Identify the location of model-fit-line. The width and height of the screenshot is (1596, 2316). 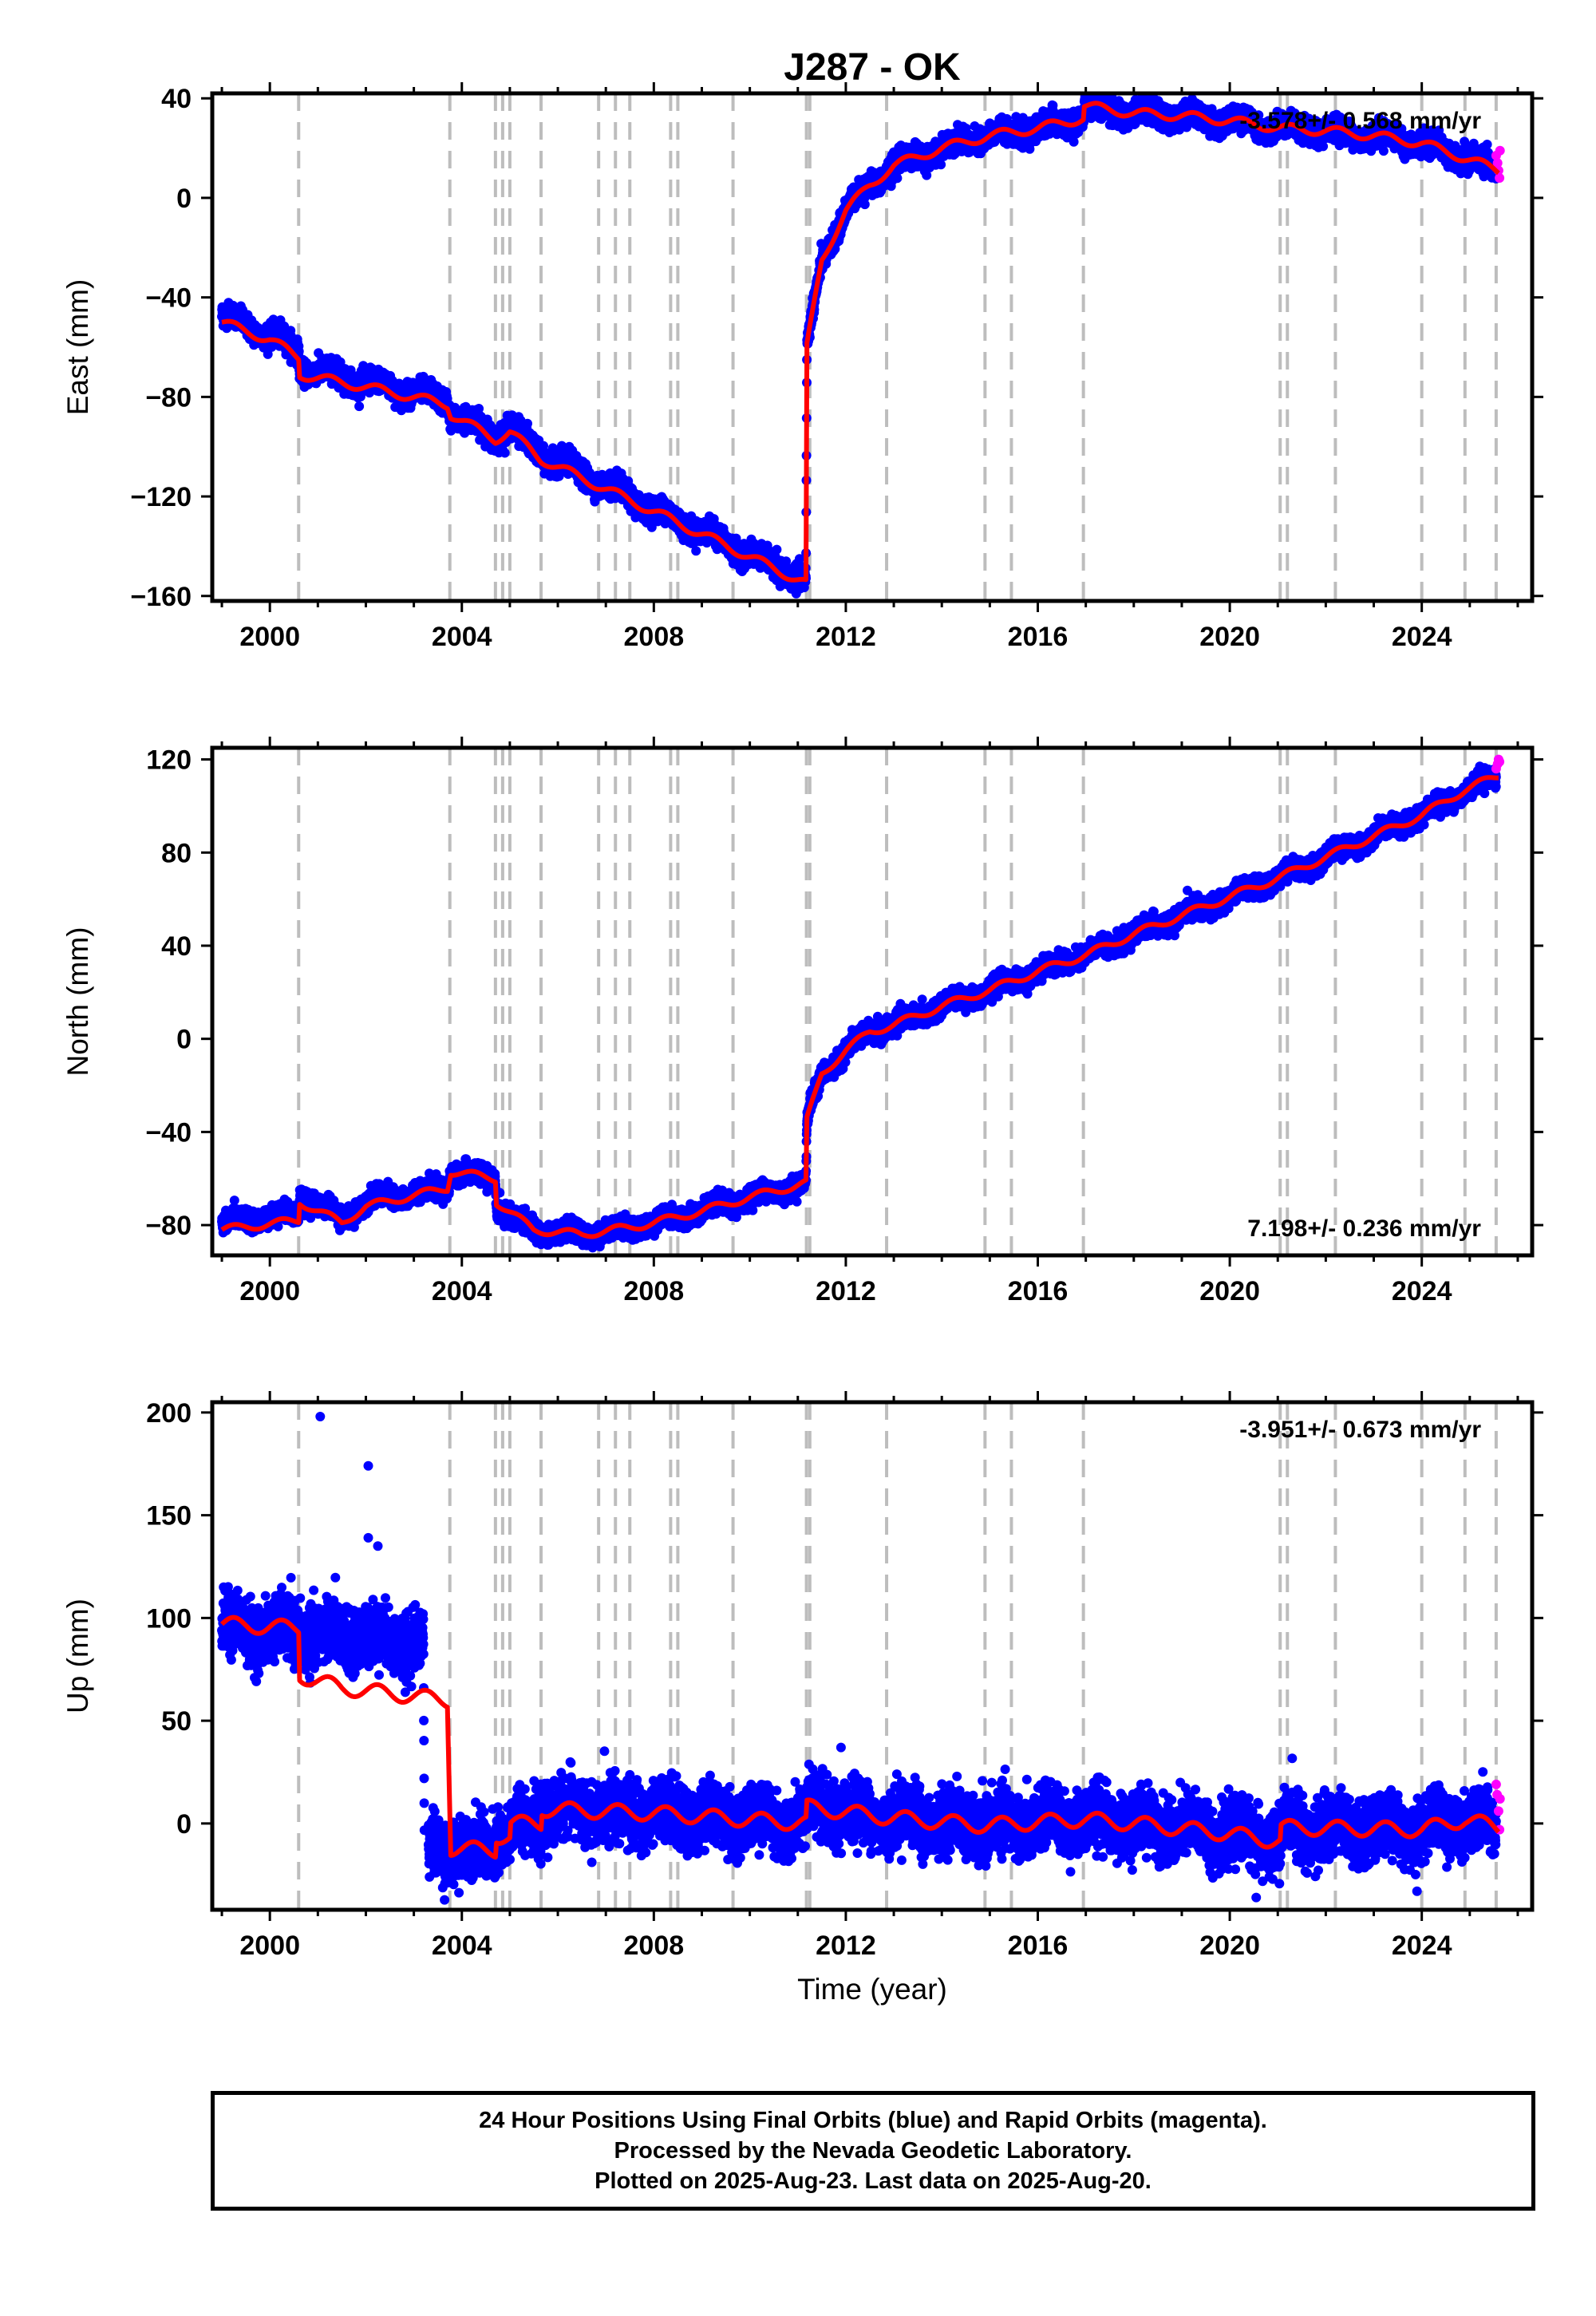
(860, 1737).